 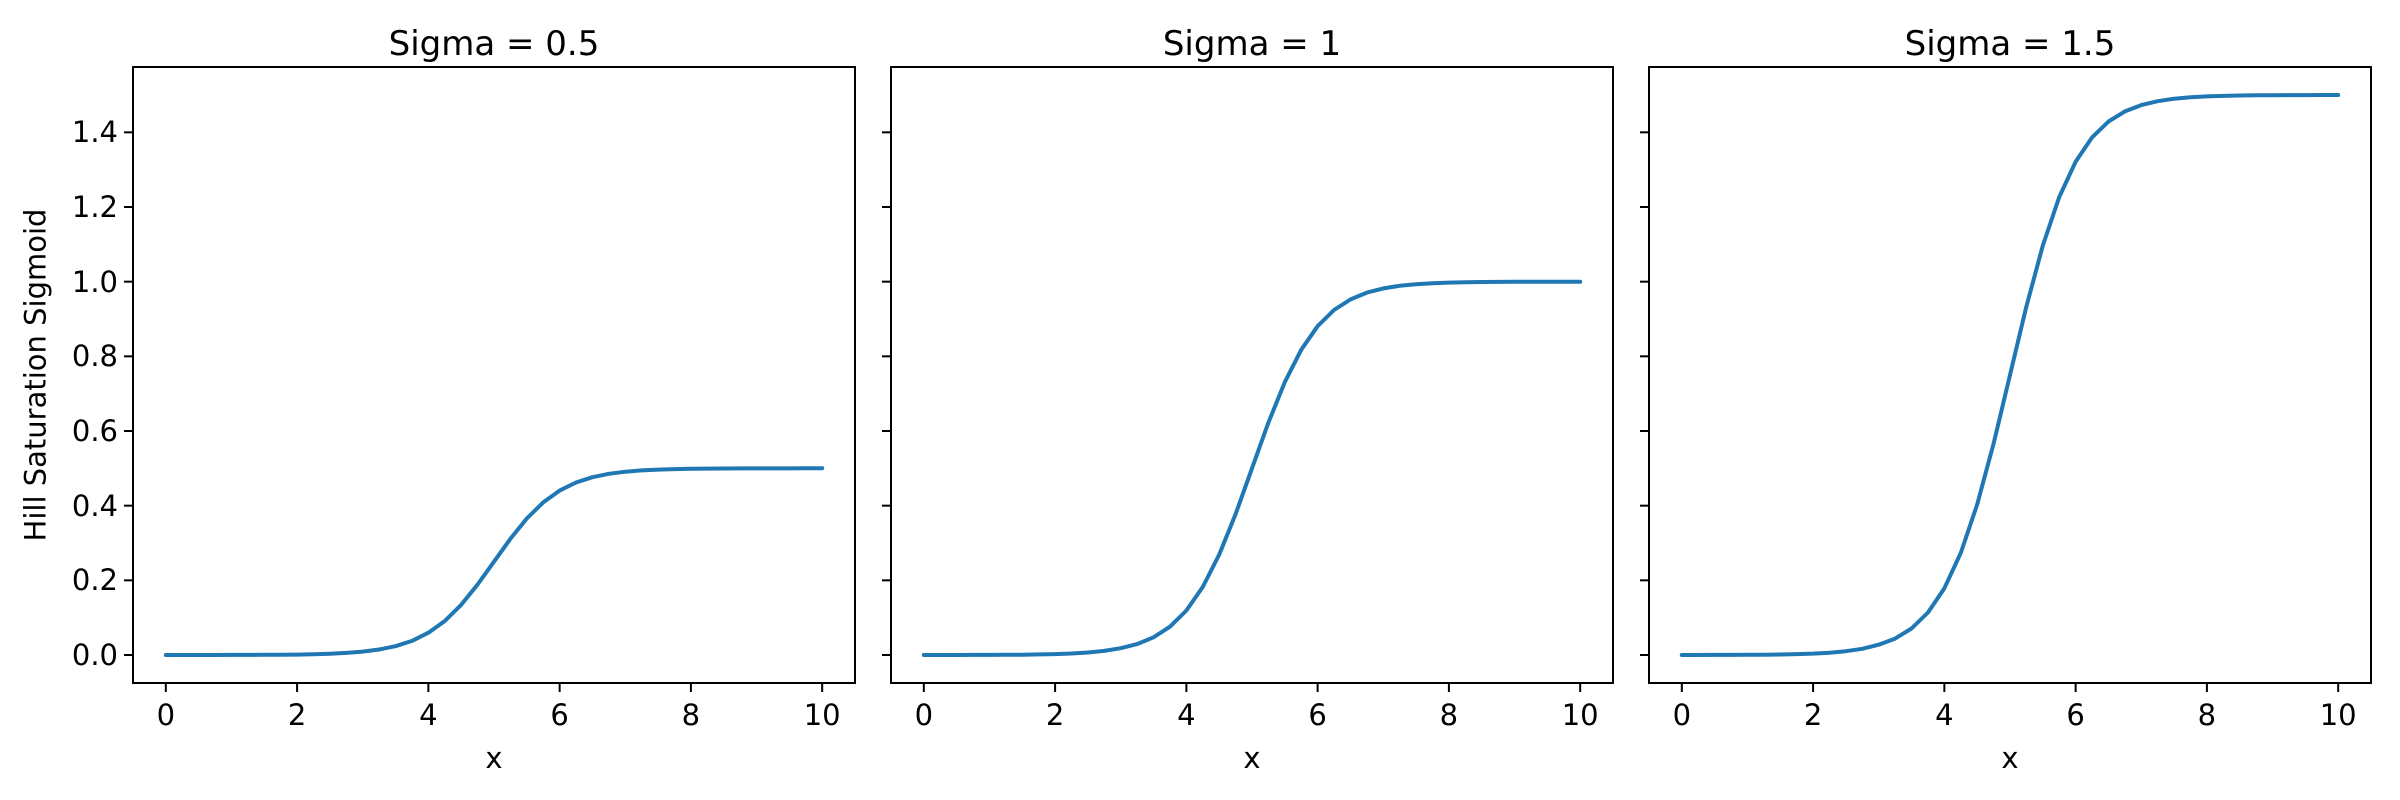 I want to click on y-tick-label: 0.6, so click(x=94, y=431).